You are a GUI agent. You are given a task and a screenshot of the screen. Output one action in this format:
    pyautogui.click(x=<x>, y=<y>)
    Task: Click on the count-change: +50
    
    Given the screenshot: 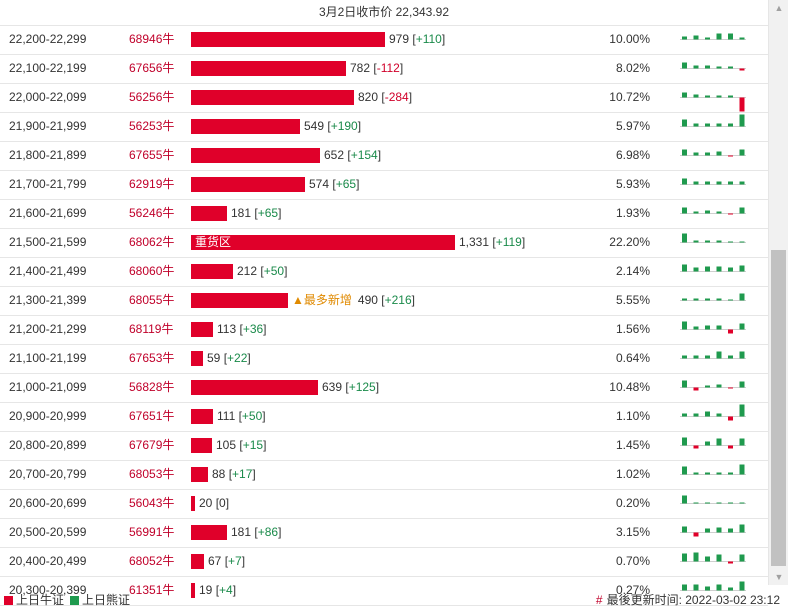 What is the action you would take?
    pyautogui.click(x=252, y=416)
    